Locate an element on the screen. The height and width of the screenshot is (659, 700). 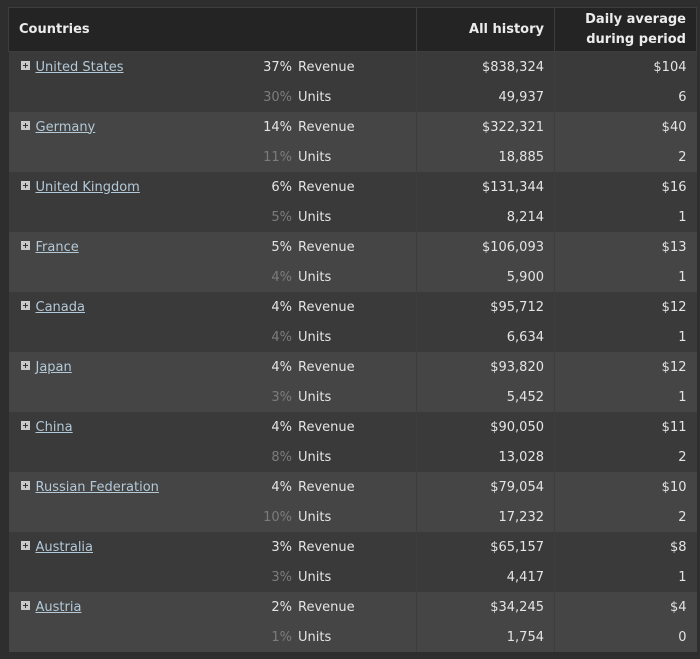
table-row-revenue: China 4% Revenue $90,050 $11 is located at coordinates (352, 427).